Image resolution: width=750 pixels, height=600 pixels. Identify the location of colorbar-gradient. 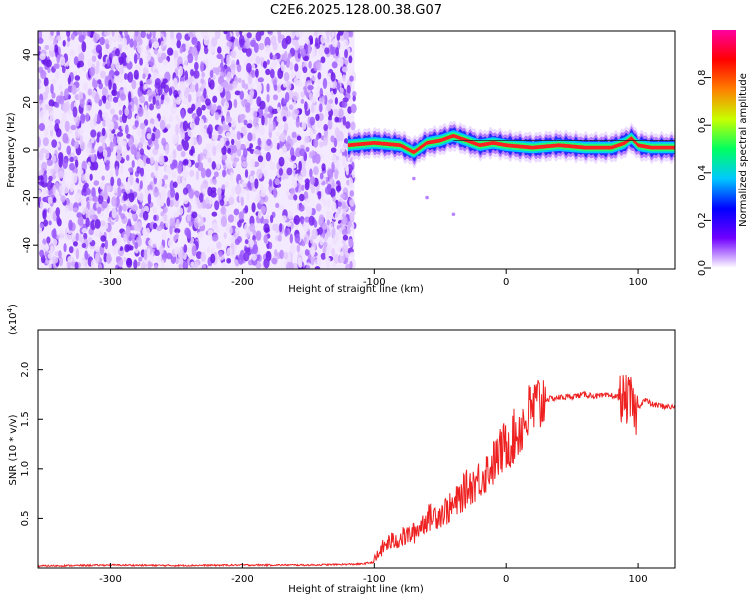
(724, 149).